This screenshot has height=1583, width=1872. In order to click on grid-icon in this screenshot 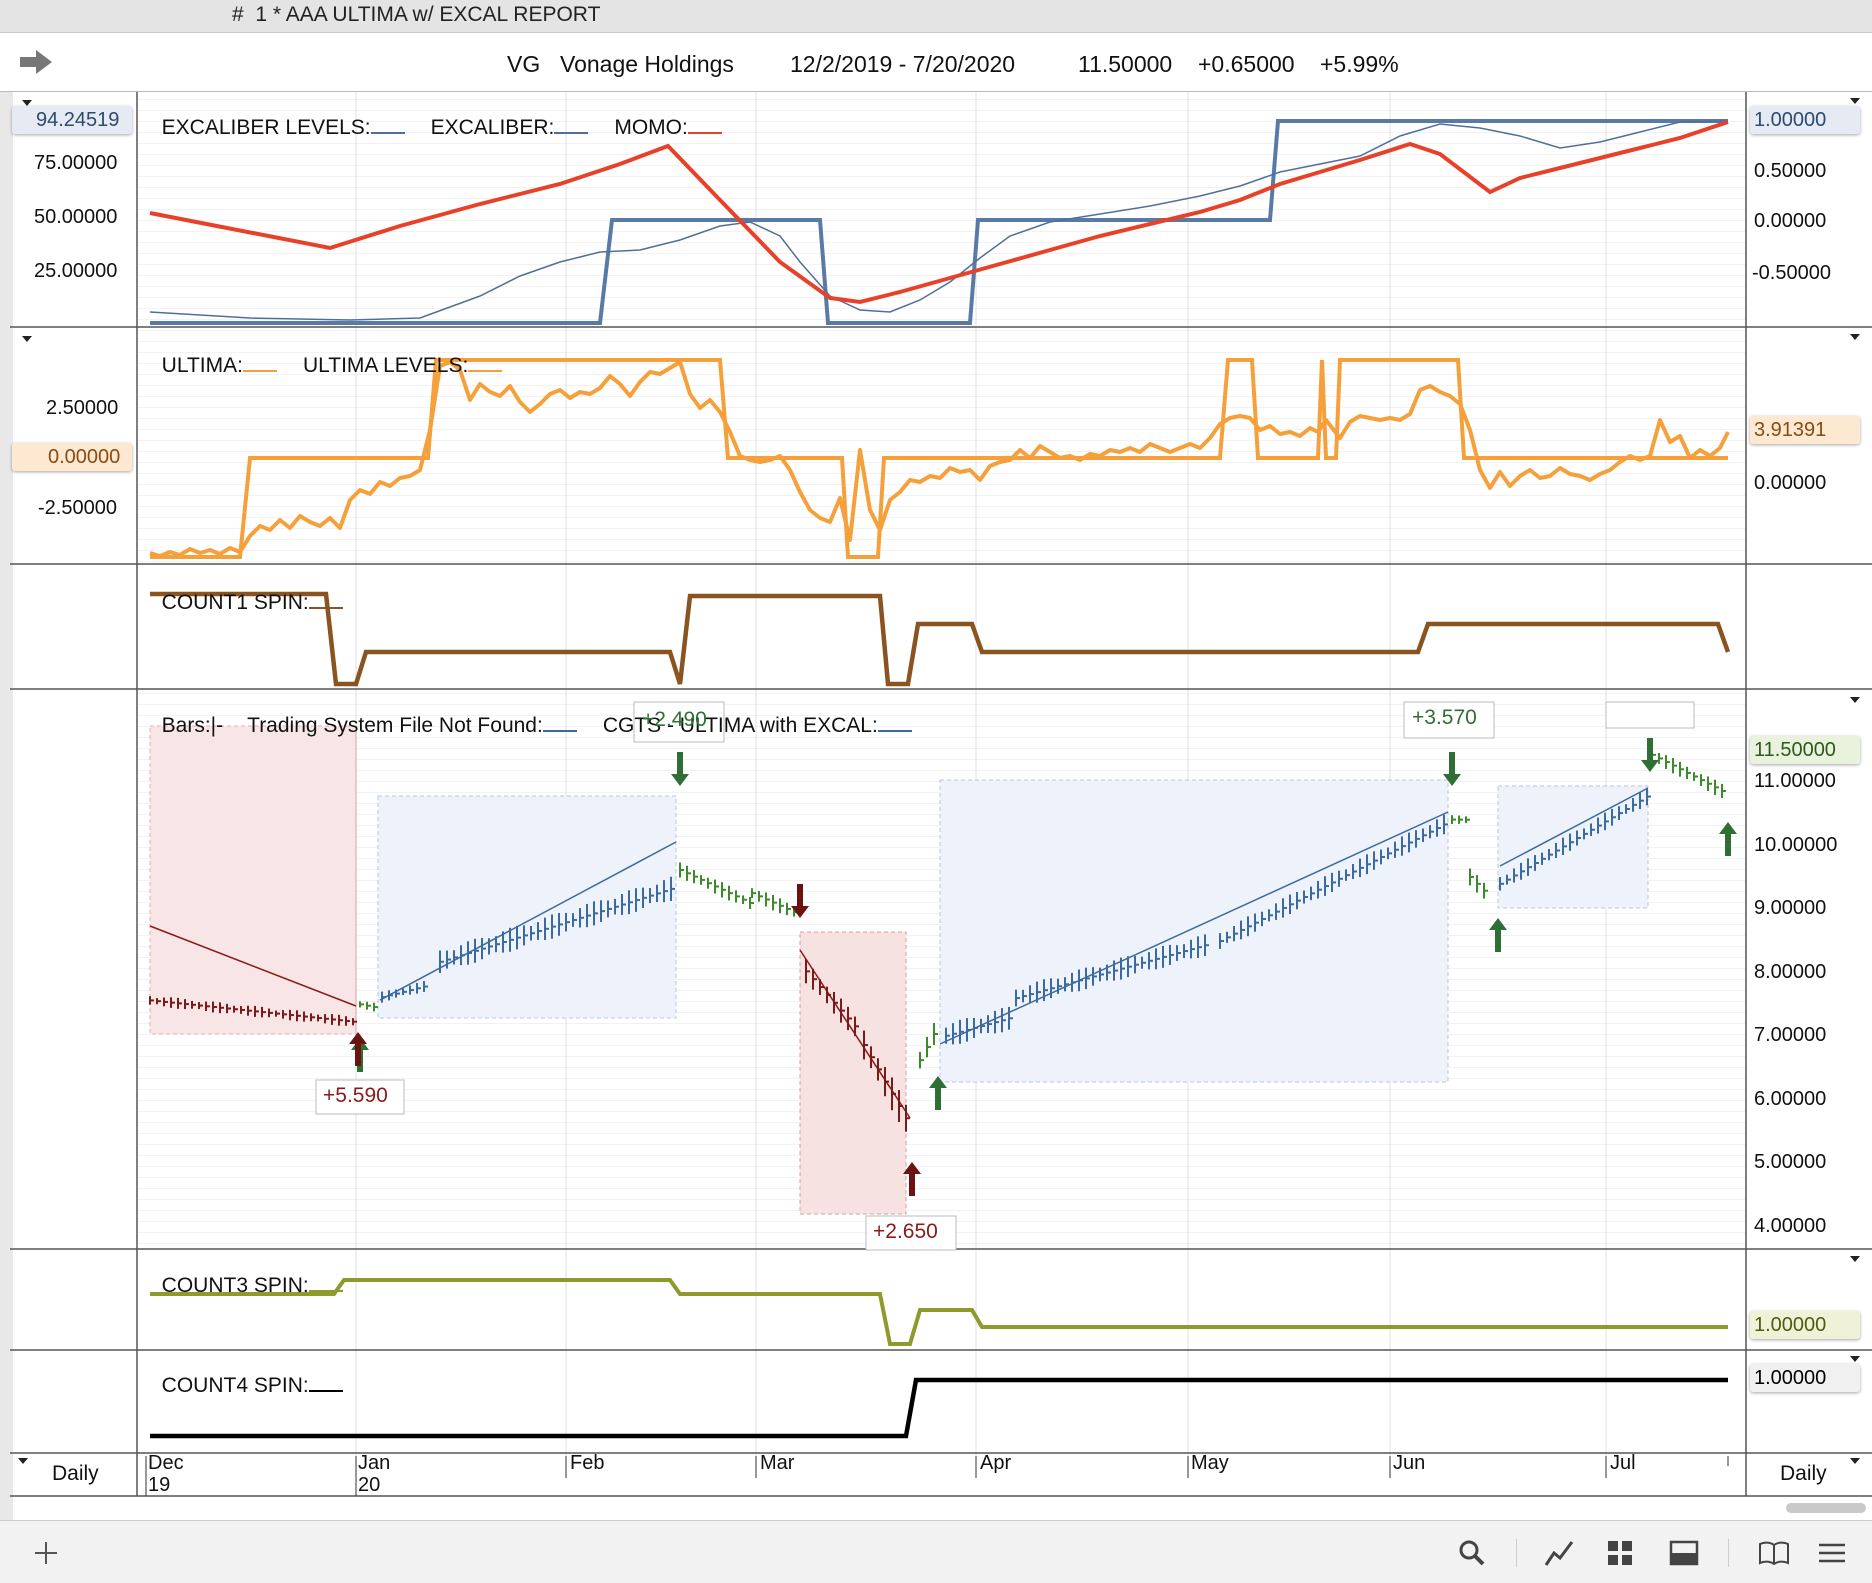, I will do `click(1620, 1553)`.